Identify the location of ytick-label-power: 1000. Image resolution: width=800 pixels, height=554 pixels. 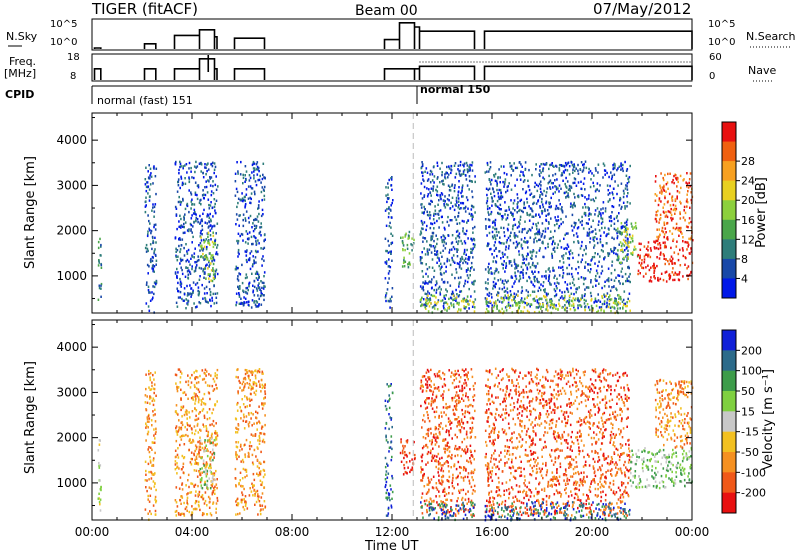
(71, 276).